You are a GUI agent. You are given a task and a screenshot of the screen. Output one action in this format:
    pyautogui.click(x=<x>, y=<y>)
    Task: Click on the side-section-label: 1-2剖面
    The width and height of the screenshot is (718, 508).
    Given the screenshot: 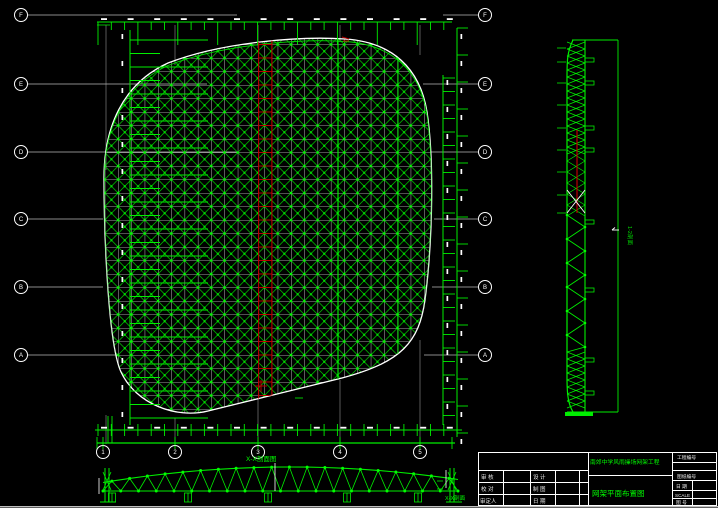 What is the action you would take?
    pyautogui.click(x=630, y=235)
    